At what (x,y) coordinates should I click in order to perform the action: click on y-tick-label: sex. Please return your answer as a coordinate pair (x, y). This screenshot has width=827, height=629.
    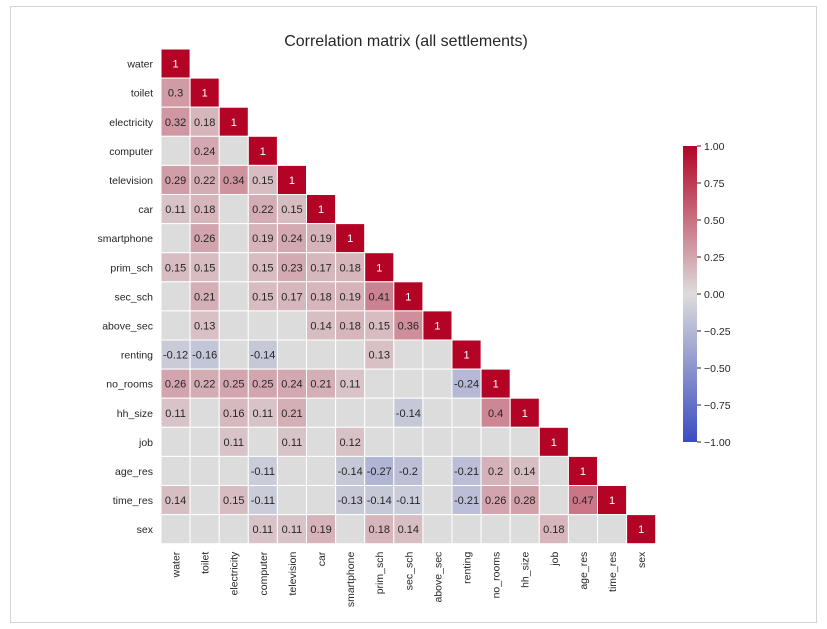
    Looking at the image, I should click on (145, 530).